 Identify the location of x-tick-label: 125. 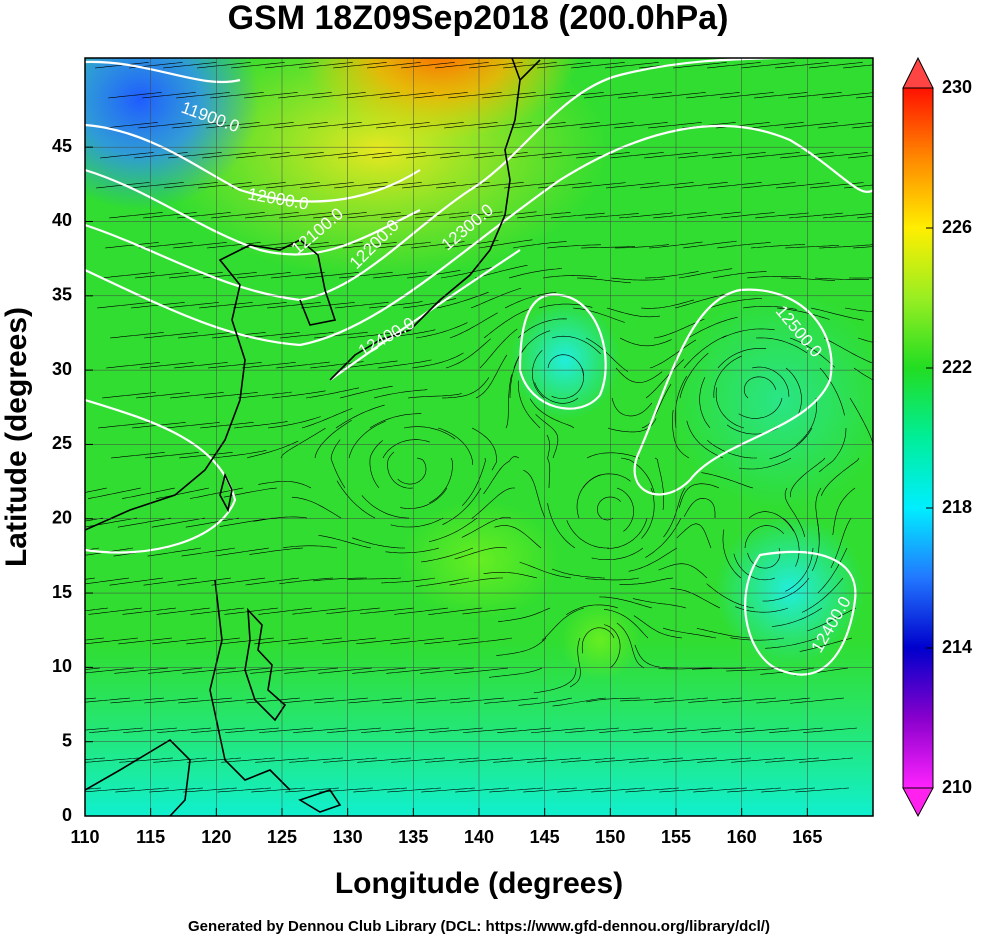
(282, 837).